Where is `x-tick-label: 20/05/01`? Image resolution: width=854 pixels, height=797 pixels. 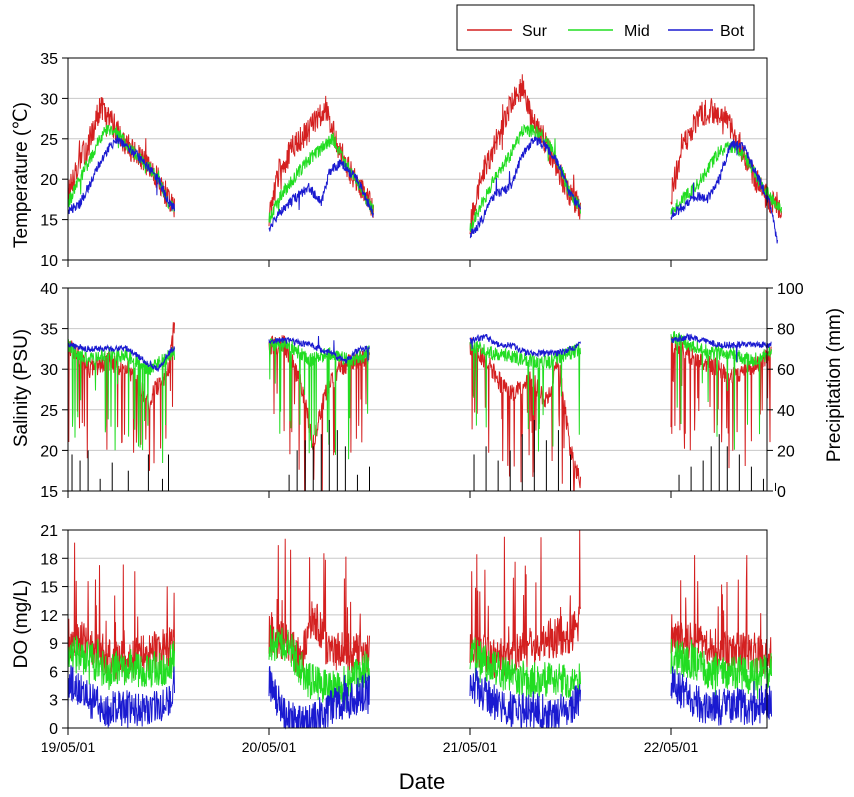 x-tick-label: 20/05/01 is located at coordinates (269, 747).